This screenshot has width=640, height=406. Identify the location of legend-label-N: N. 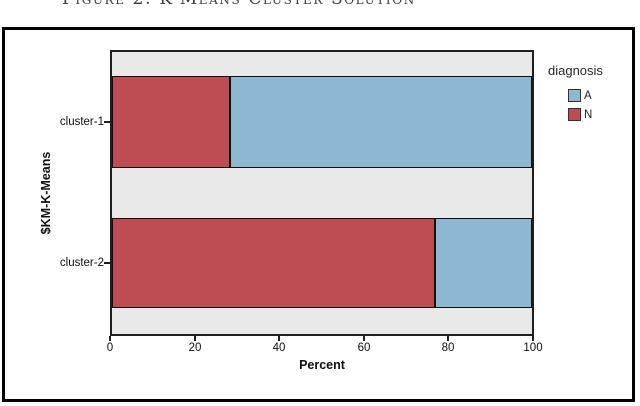
(588, 114).